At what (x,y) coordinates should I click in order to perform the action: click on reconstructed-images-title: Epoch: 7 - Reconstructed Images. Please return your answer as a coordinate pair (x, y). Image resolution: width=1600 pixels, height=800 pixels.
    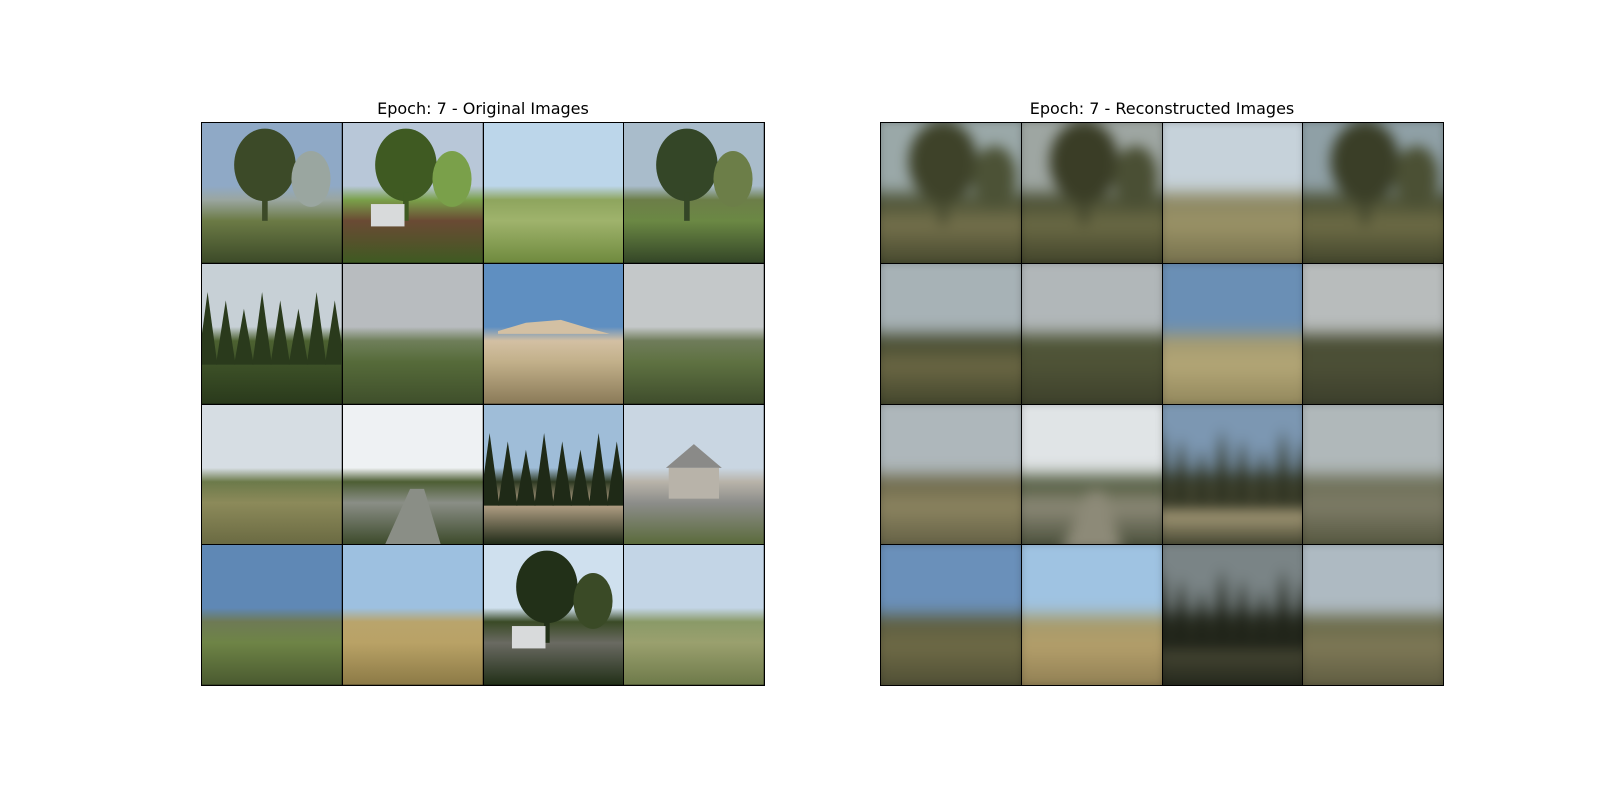
    Looking at the image, I should click on (1162, 108).